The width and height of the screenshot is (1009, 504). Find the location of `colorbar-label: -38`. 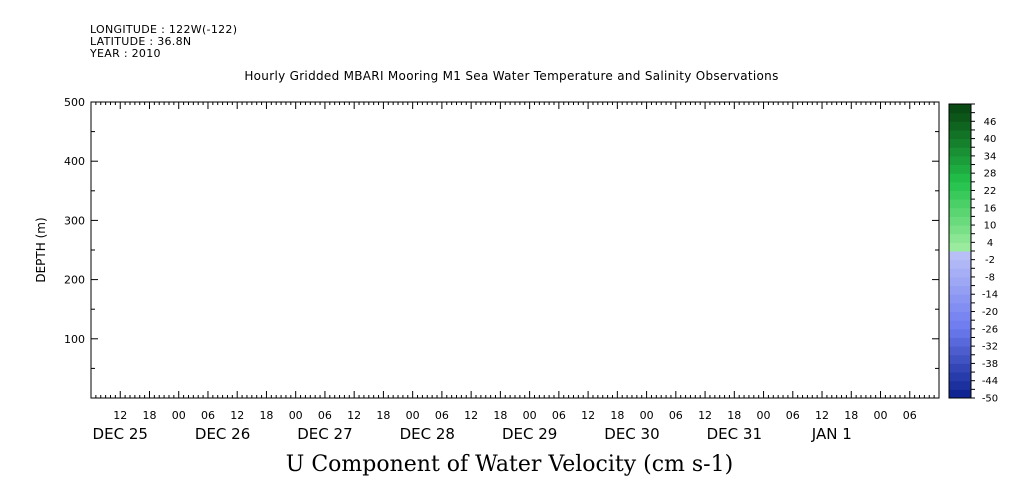

colorbar-label: -38 is located at coordinates (990, 364).